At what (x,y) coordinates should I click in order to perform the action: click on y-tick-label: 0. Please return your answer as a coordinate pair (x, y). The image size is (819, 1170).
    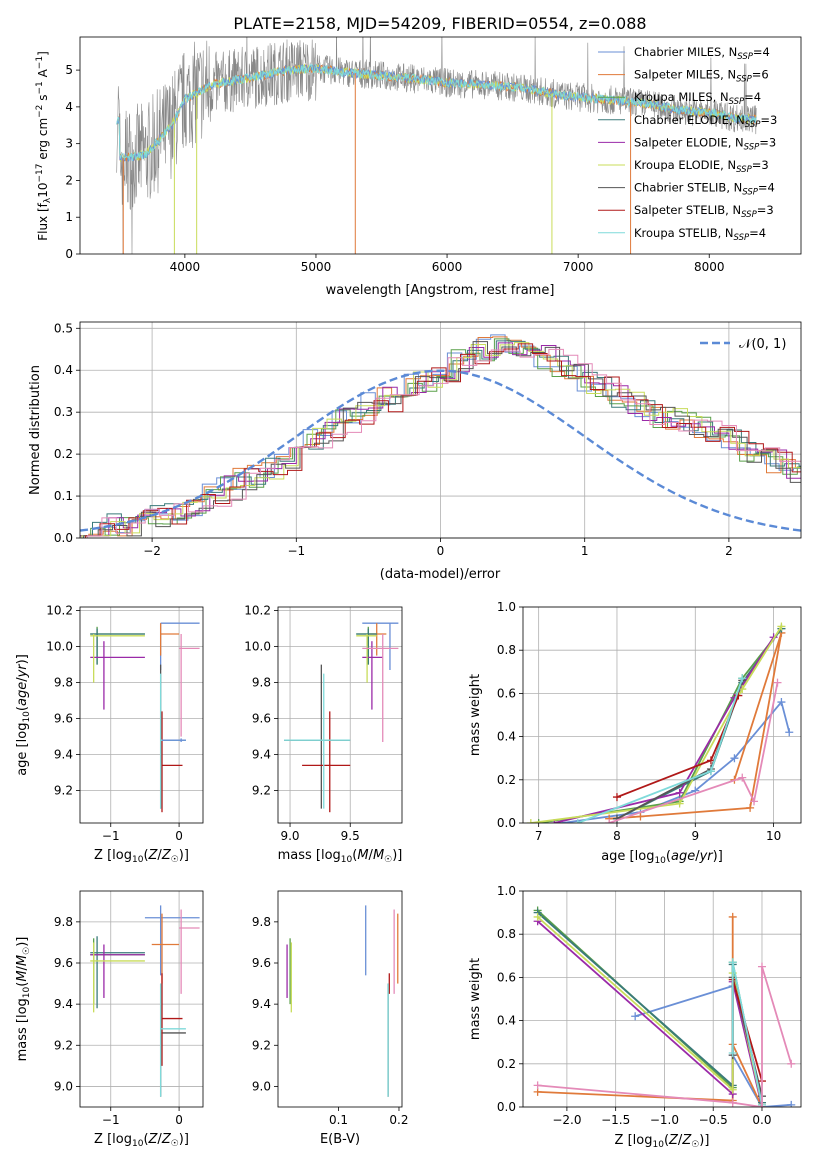
    Looking at the image, I should click on (69, 254).